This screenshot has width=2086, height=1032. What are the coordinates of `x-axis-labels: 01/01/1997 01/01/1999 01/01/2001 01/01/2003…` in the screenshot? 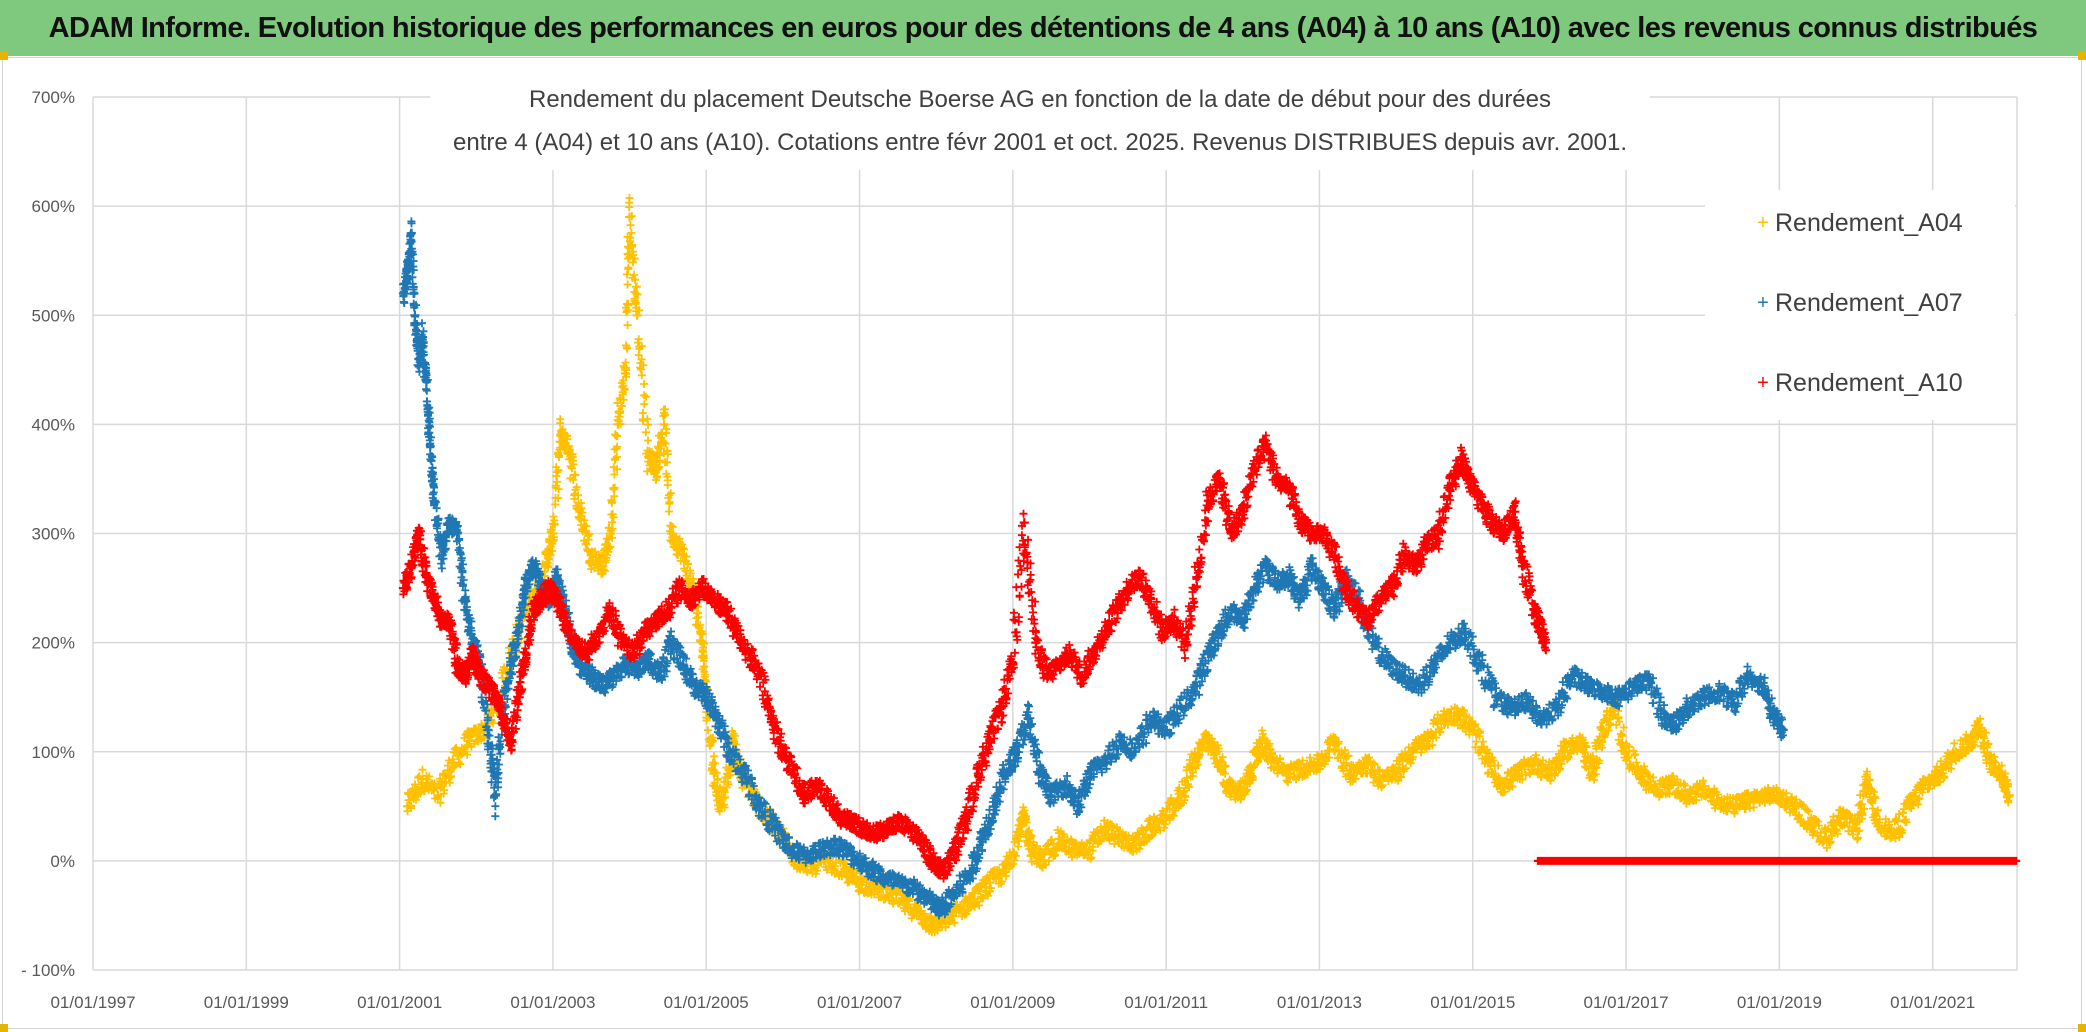 It's located at (1012, 1002).